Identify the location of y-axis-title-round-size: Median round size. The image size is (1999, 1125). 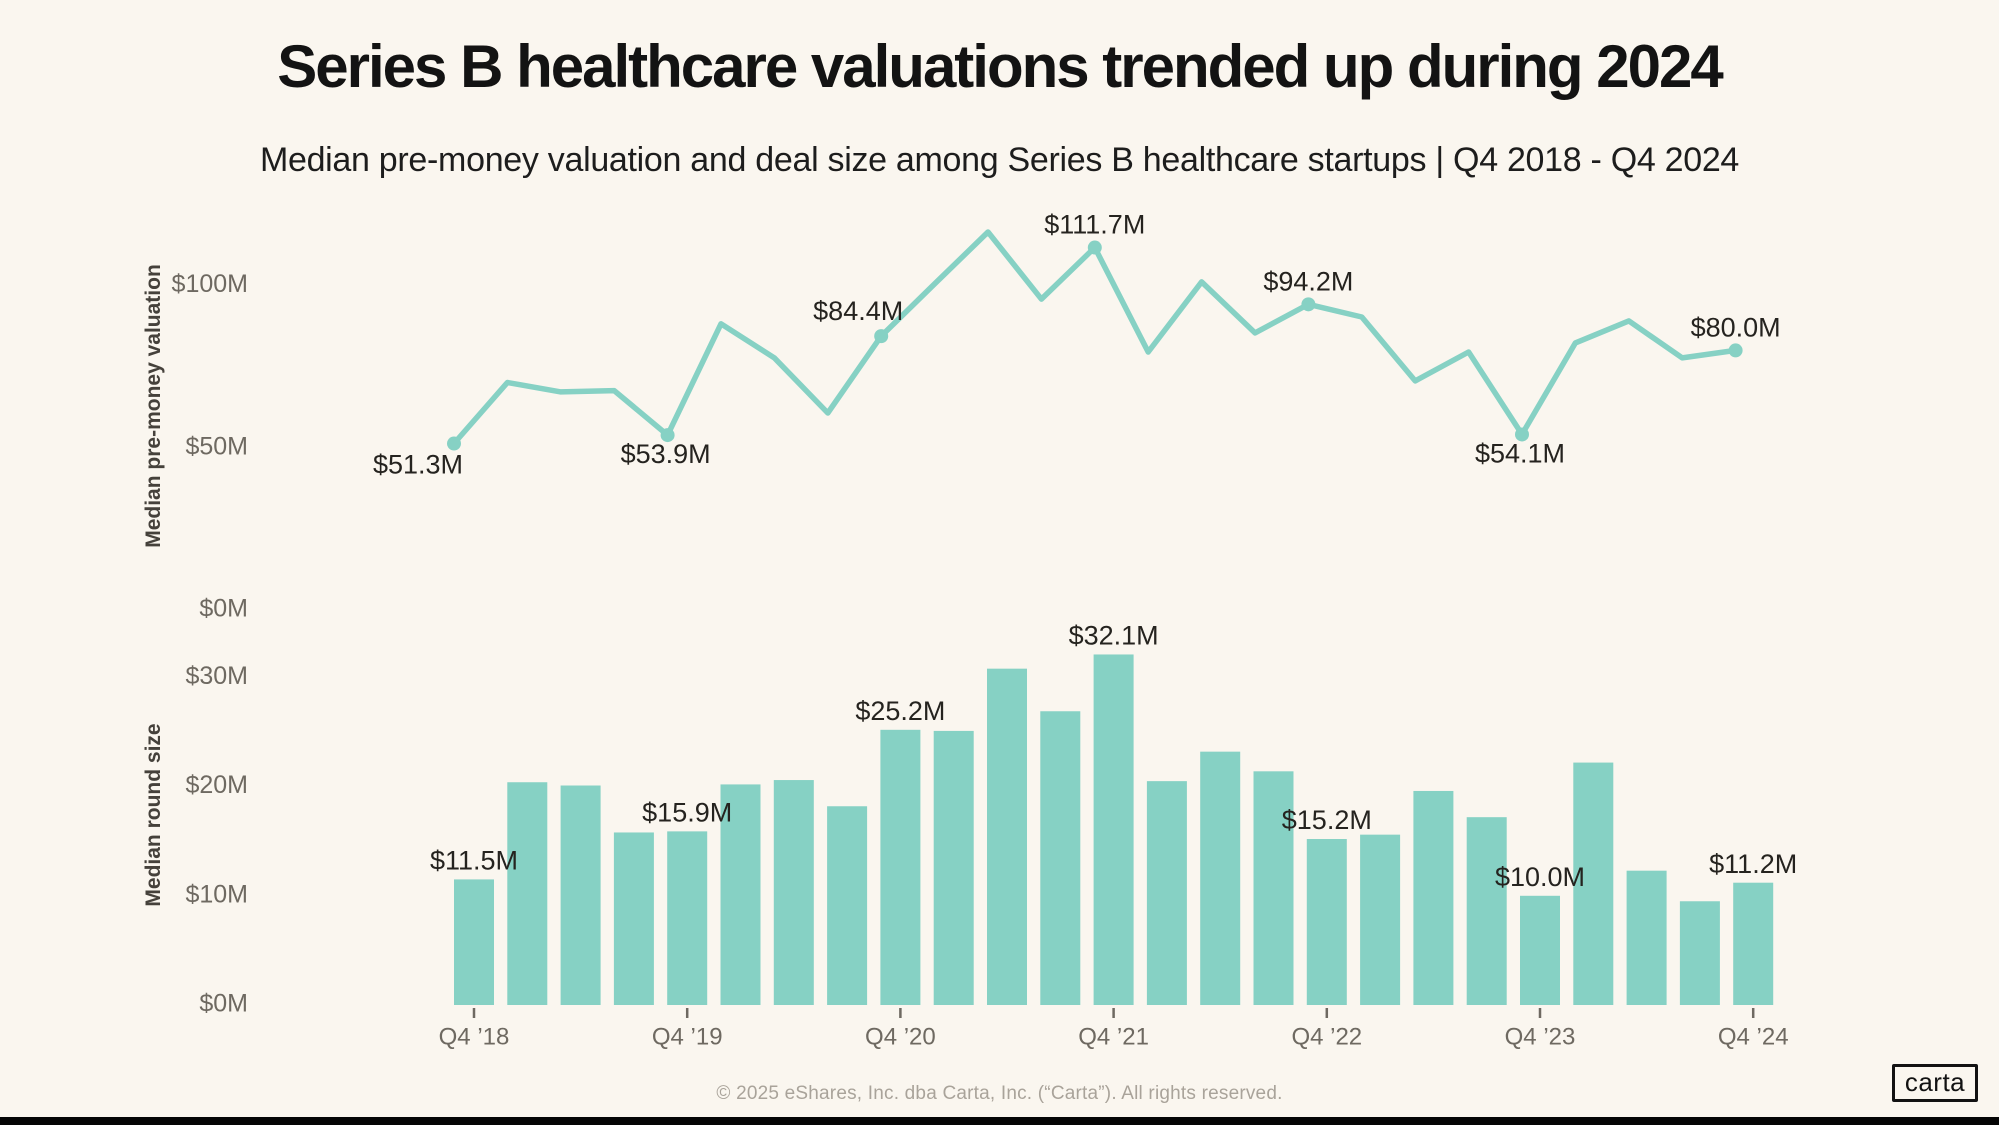
(153, 814).